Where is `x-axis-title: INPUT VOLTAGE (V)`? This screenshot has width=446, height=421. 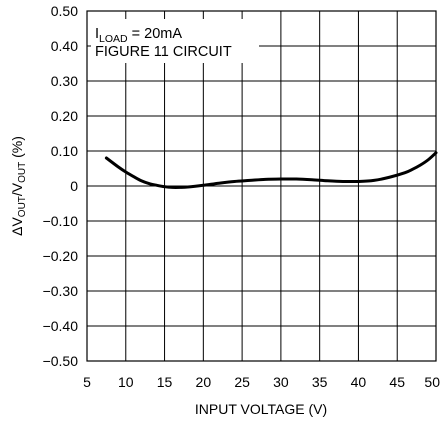 x-axis-title: INPUT VOLTAGE (V) is located at coordinates (261, 409).